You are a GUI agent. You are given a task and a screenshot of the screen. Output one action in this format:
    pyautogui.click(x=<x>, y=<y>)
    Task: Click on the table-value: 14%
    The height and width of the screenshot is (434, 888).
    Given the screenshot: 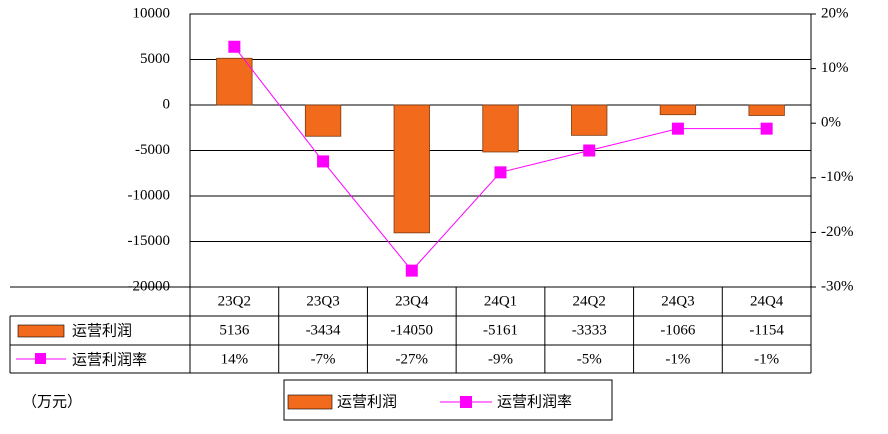 What is the action you would take?
    pyautogui.click(x=235, y=359)
    